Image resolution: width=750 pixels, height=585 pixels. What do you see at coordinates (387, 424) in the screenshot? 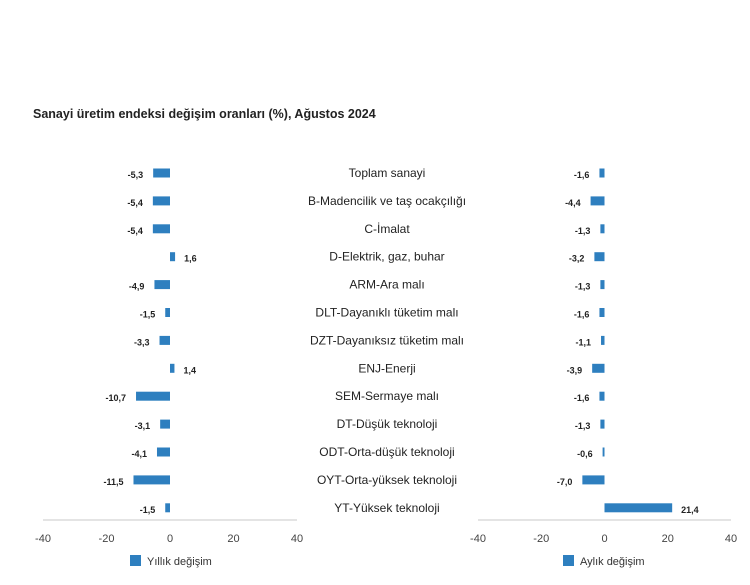
I see `category-label: DT-Düşük teknoloji` at bounding box center [387, 424].